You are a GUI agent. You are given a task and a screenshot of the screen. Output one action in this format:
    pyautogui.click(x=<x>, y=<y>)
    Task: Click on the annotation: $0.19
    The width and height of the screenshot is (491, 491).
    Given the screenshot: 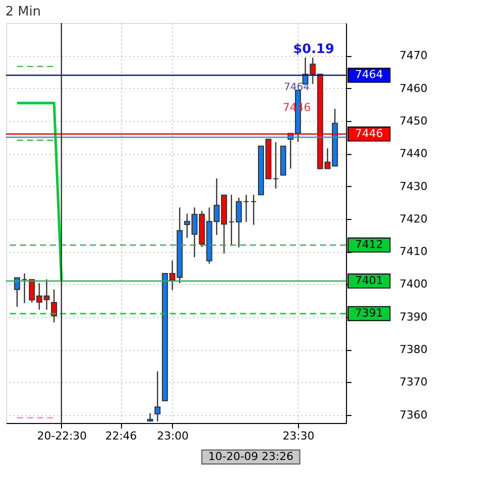 What is the action you would take?
    pyautogui.click(x=313, y=49)
    